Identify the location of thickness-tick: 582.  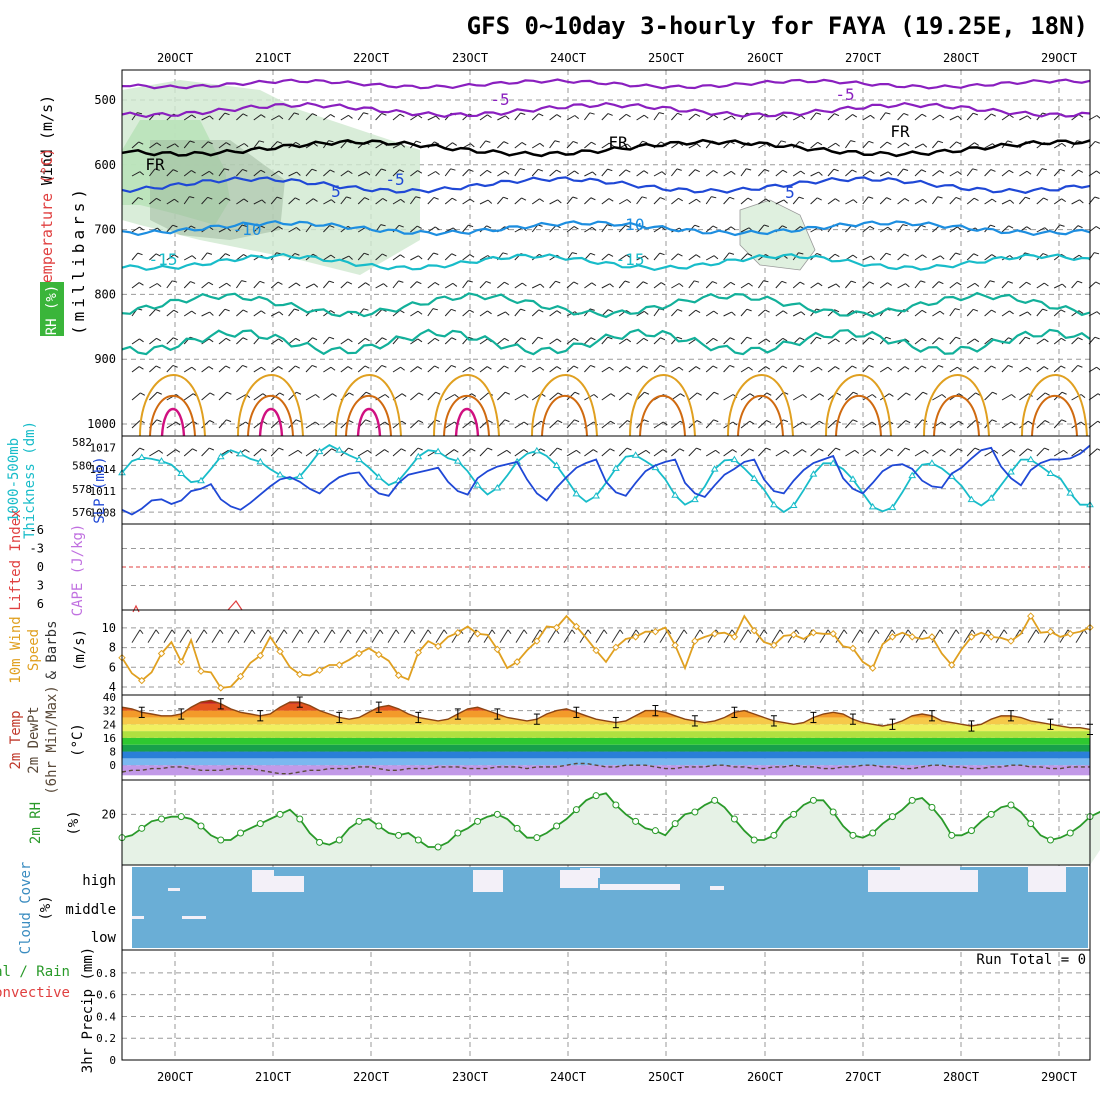
(82, 442).